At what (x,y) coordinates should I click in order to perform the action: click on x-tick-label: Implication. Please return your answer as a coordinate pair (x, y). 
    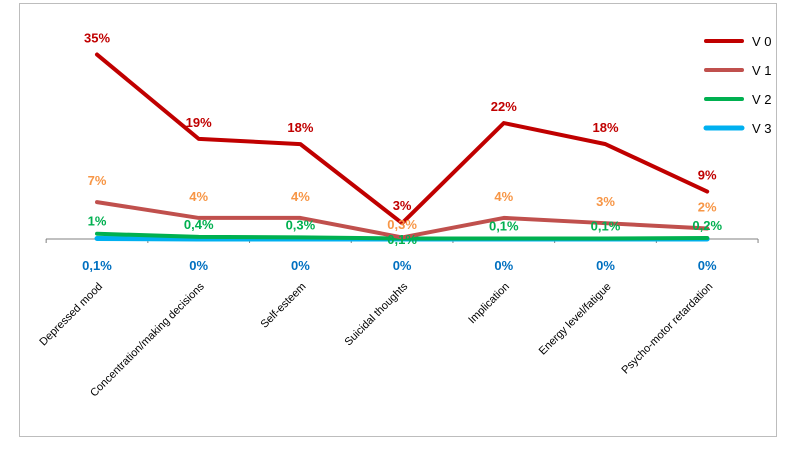
    Looking at the image, I should click on (489, 304).